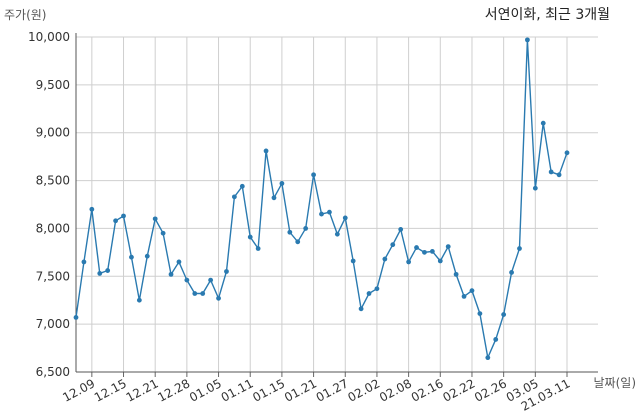 The height and width of the screenshot is (414, 640). Describe the element at coordinates (547, 15) in the screenshot. I see `chart-title: 서연이화, 최근 3개월` at that location.